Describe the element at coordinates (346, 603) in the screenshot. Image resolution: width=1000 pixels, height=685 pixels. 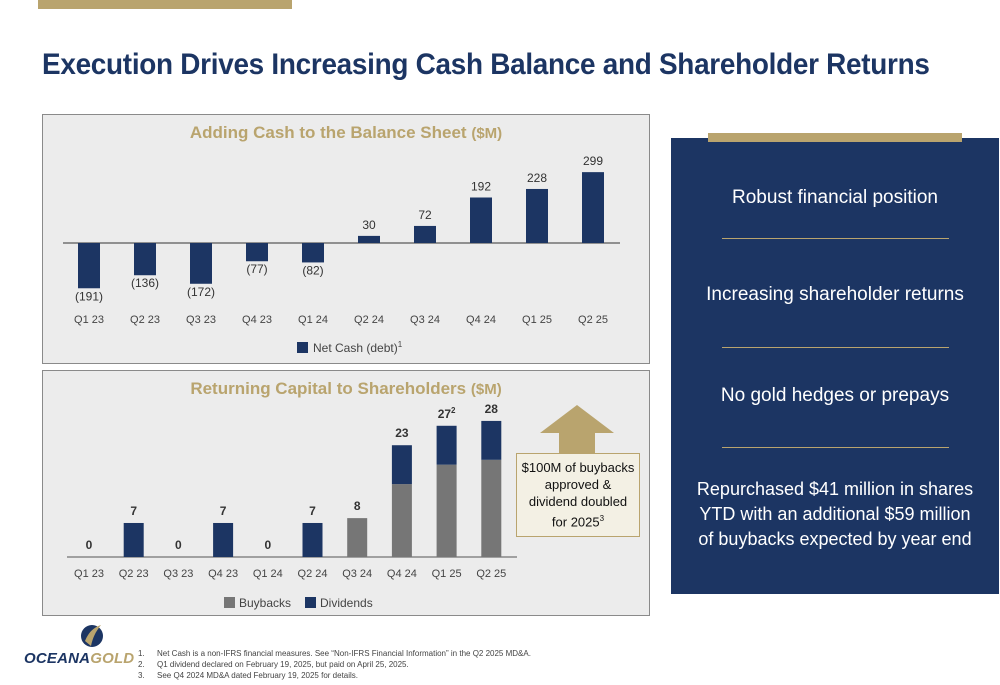
I see `legend-label: Dividends` at that location.